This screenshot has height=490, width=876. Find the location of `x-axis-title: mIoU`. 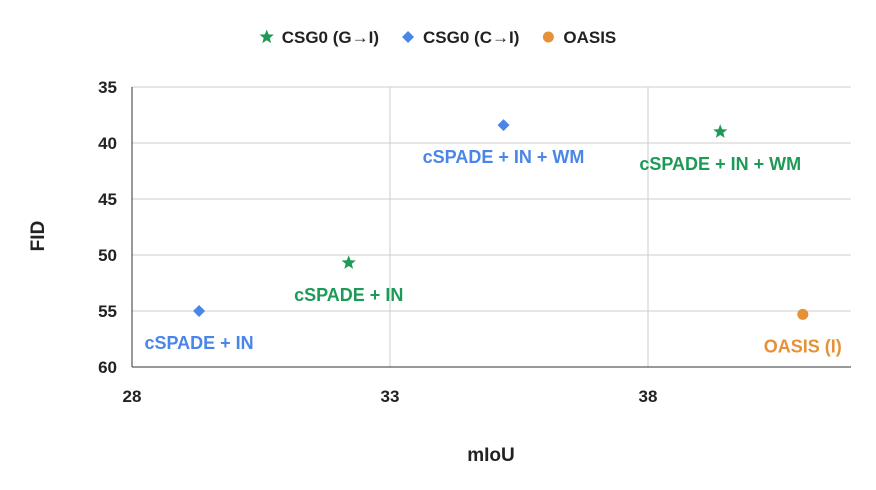

x-axis-title: mIoU is located at coordinates (491, 455).